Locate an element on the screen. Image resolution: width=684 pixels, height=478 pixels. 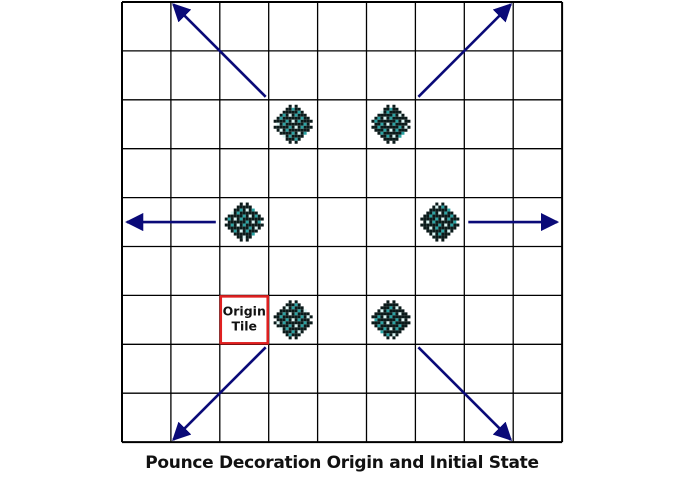
origin-tile-border is located at coordinates (244, 320).